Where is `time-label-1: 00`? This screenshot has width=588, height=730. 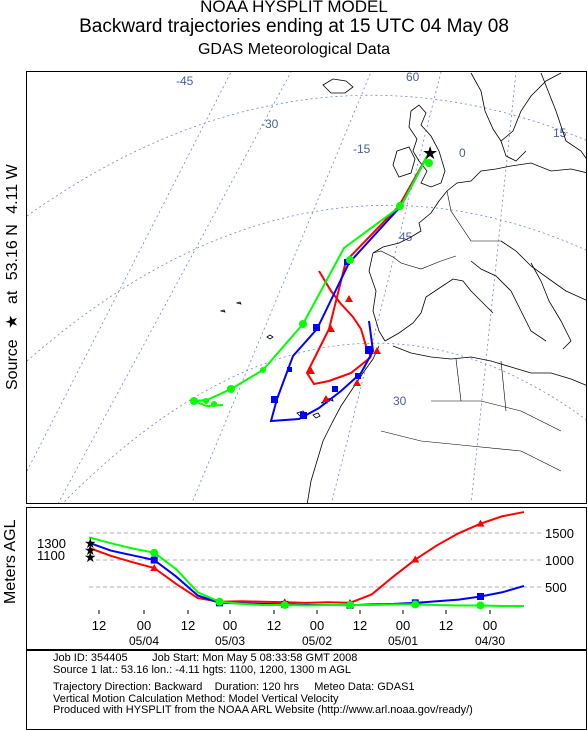 time-label-1: 00 is located at coordinates (144, 625).